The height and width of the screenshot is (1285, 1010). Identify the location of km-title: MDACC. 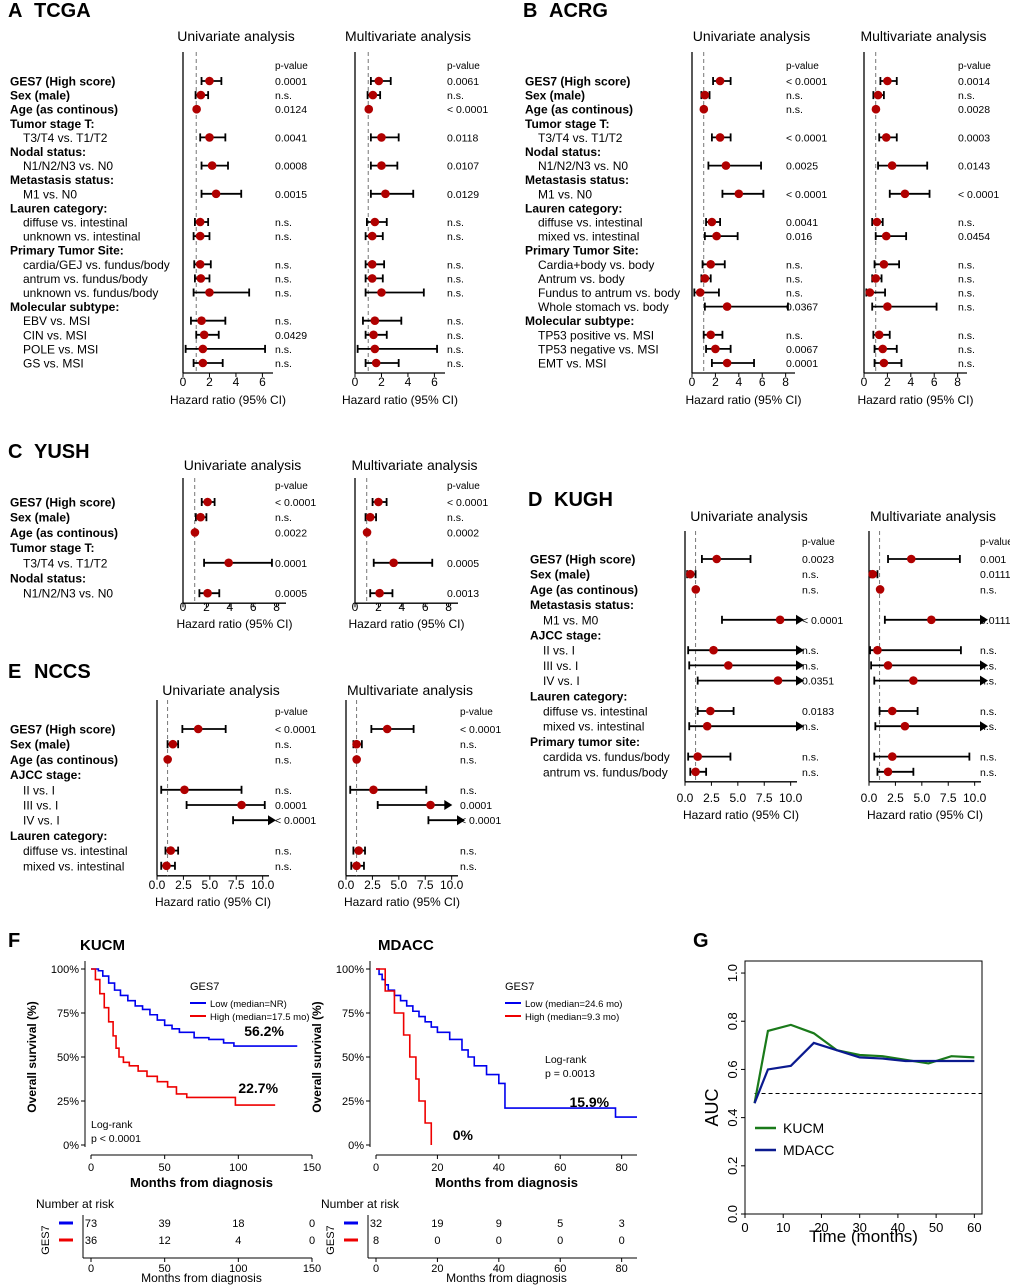
(406, 945).